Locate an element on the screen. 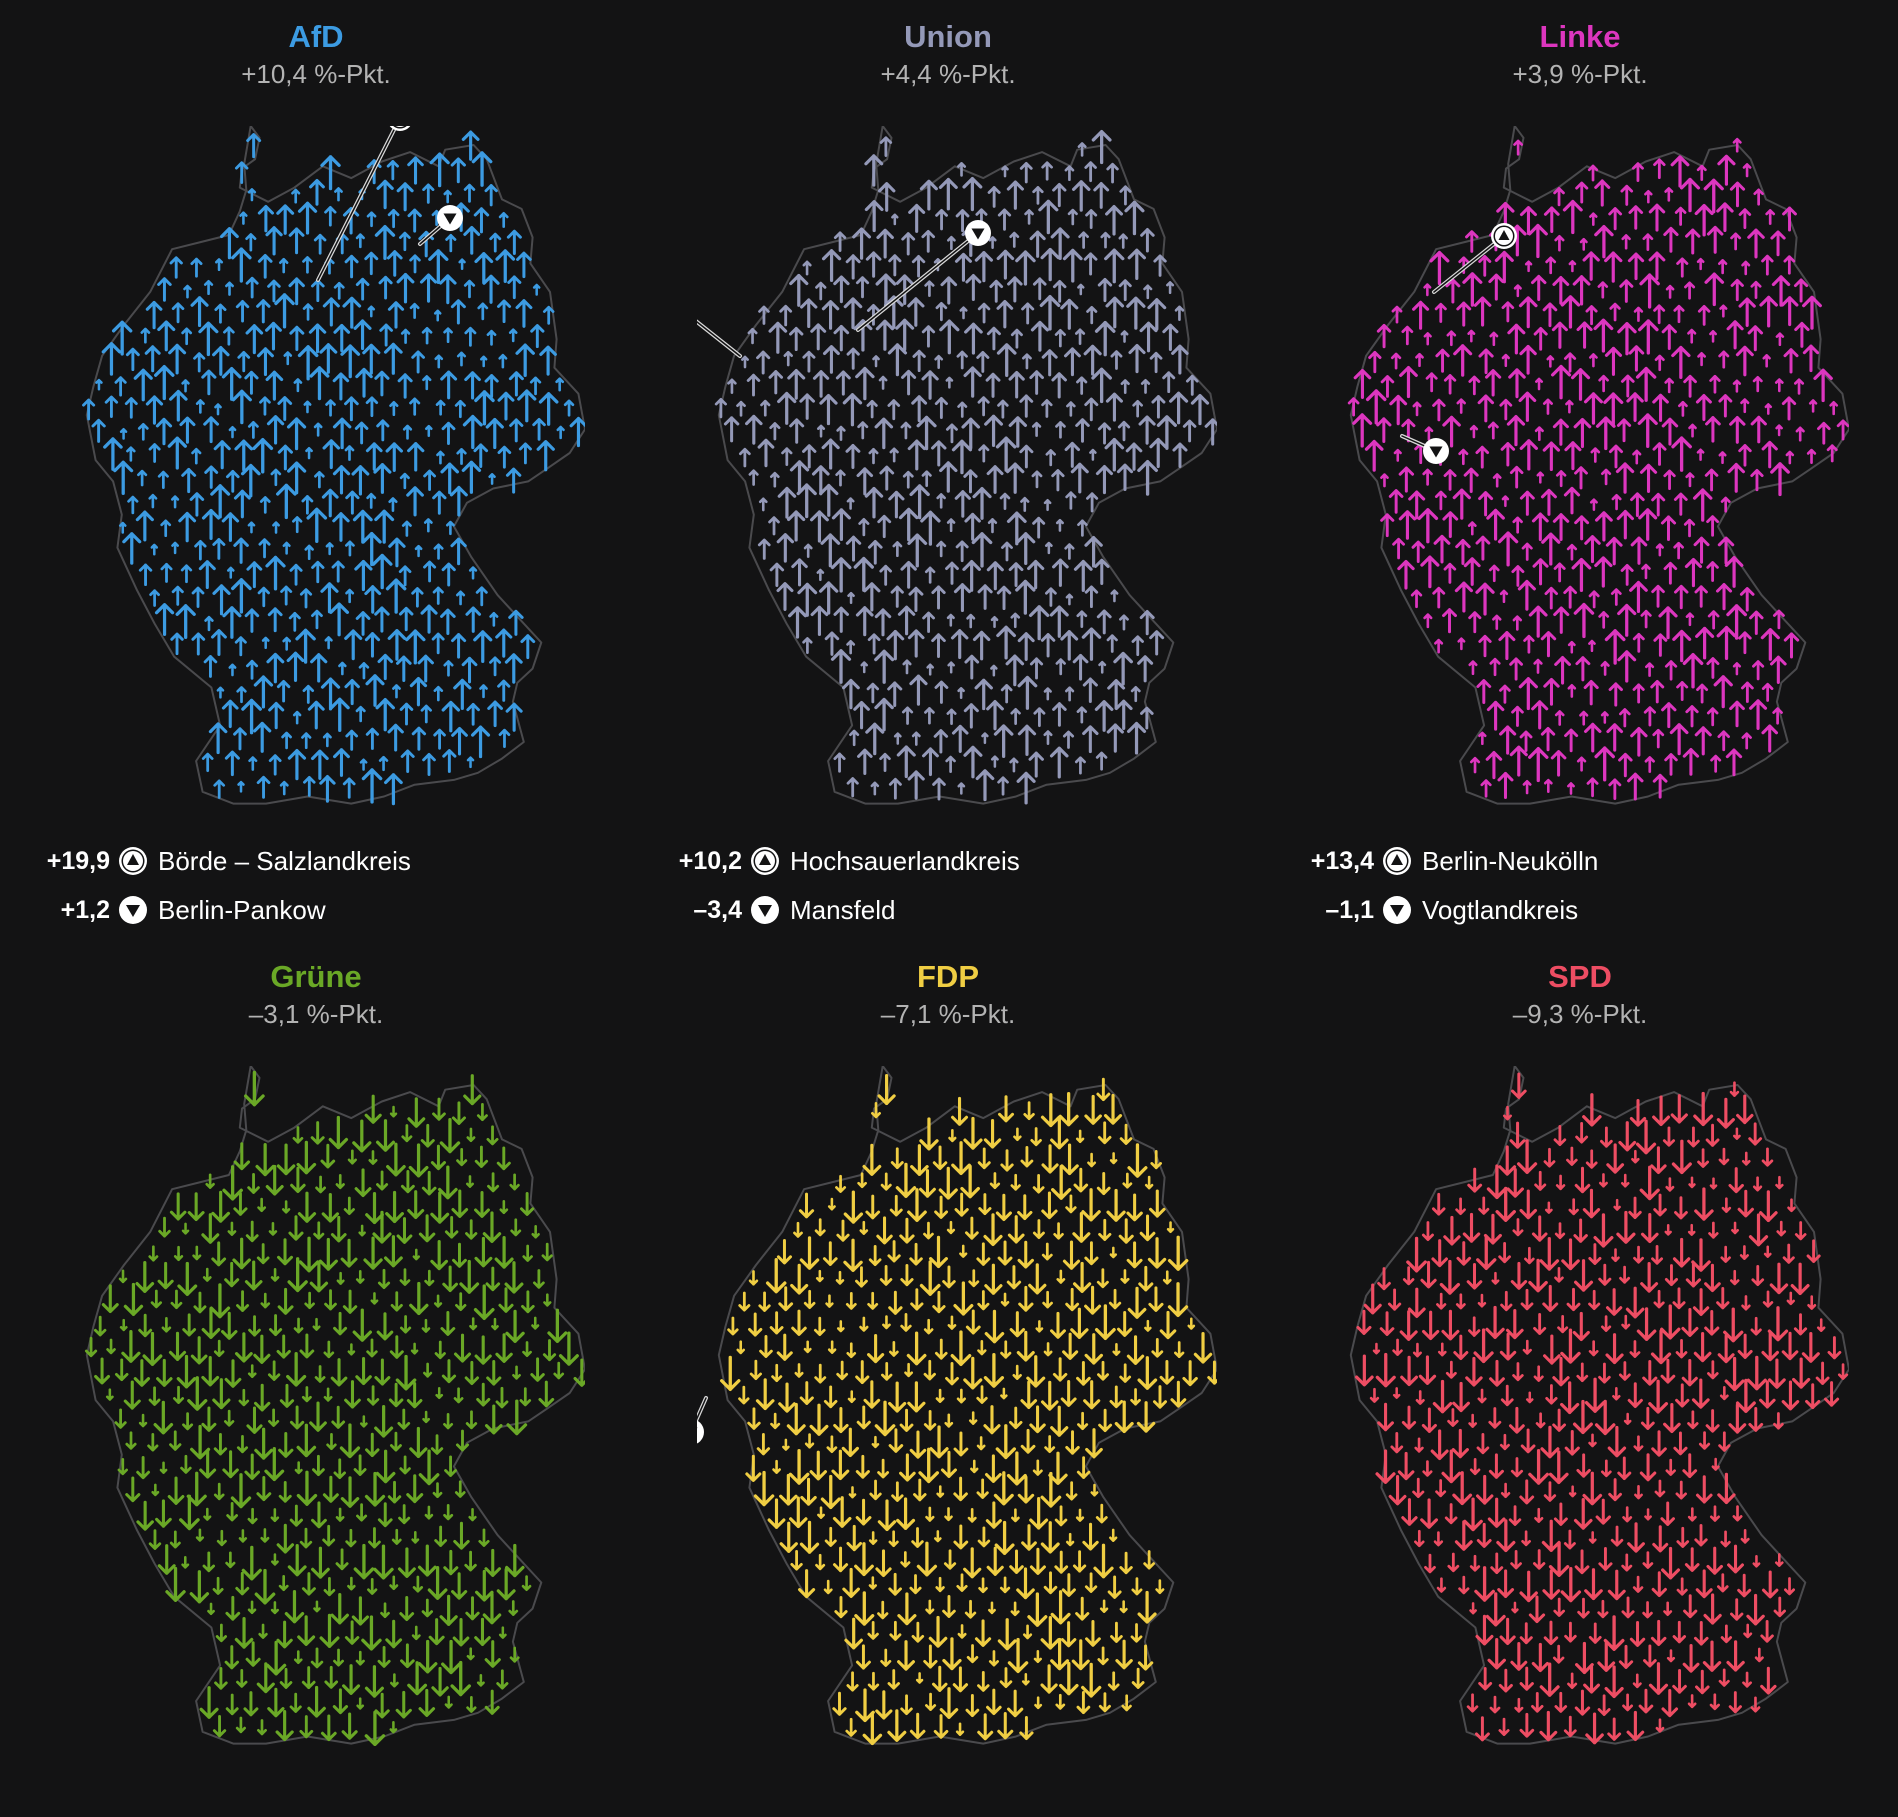 Image resolution: width=1898 pixels, height=1817 pixels. extreme-value: +19,9 is located at coordinates (78, 861).